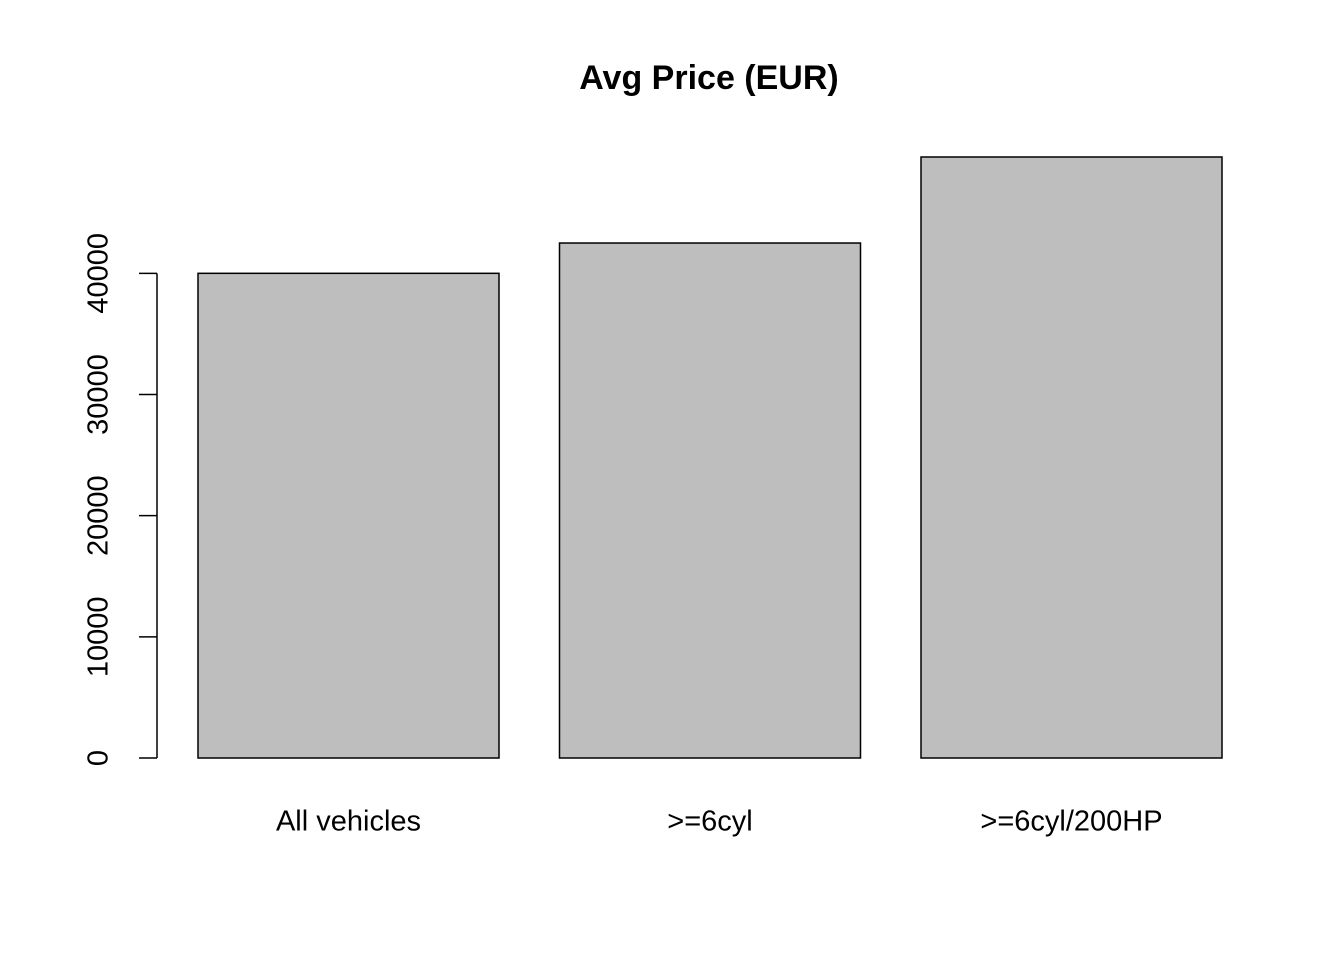  Describe the element at coordinates (708, 78) in the screenshot. I see `chart-title: Avg Price (EUR)` at that location.